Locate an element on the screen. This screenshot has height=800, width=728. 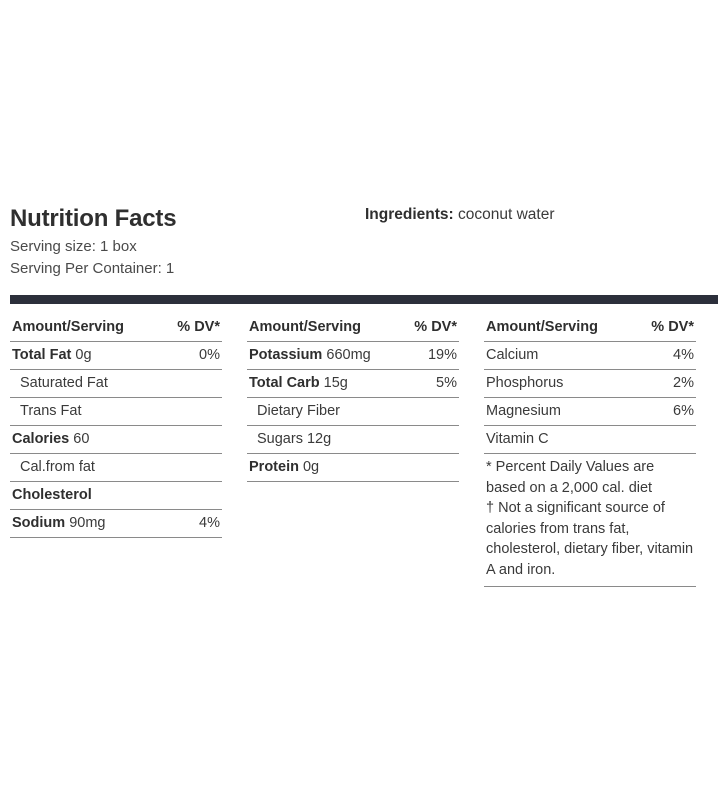
nutrient-label: Sodium is located at coordinates (39, 523).